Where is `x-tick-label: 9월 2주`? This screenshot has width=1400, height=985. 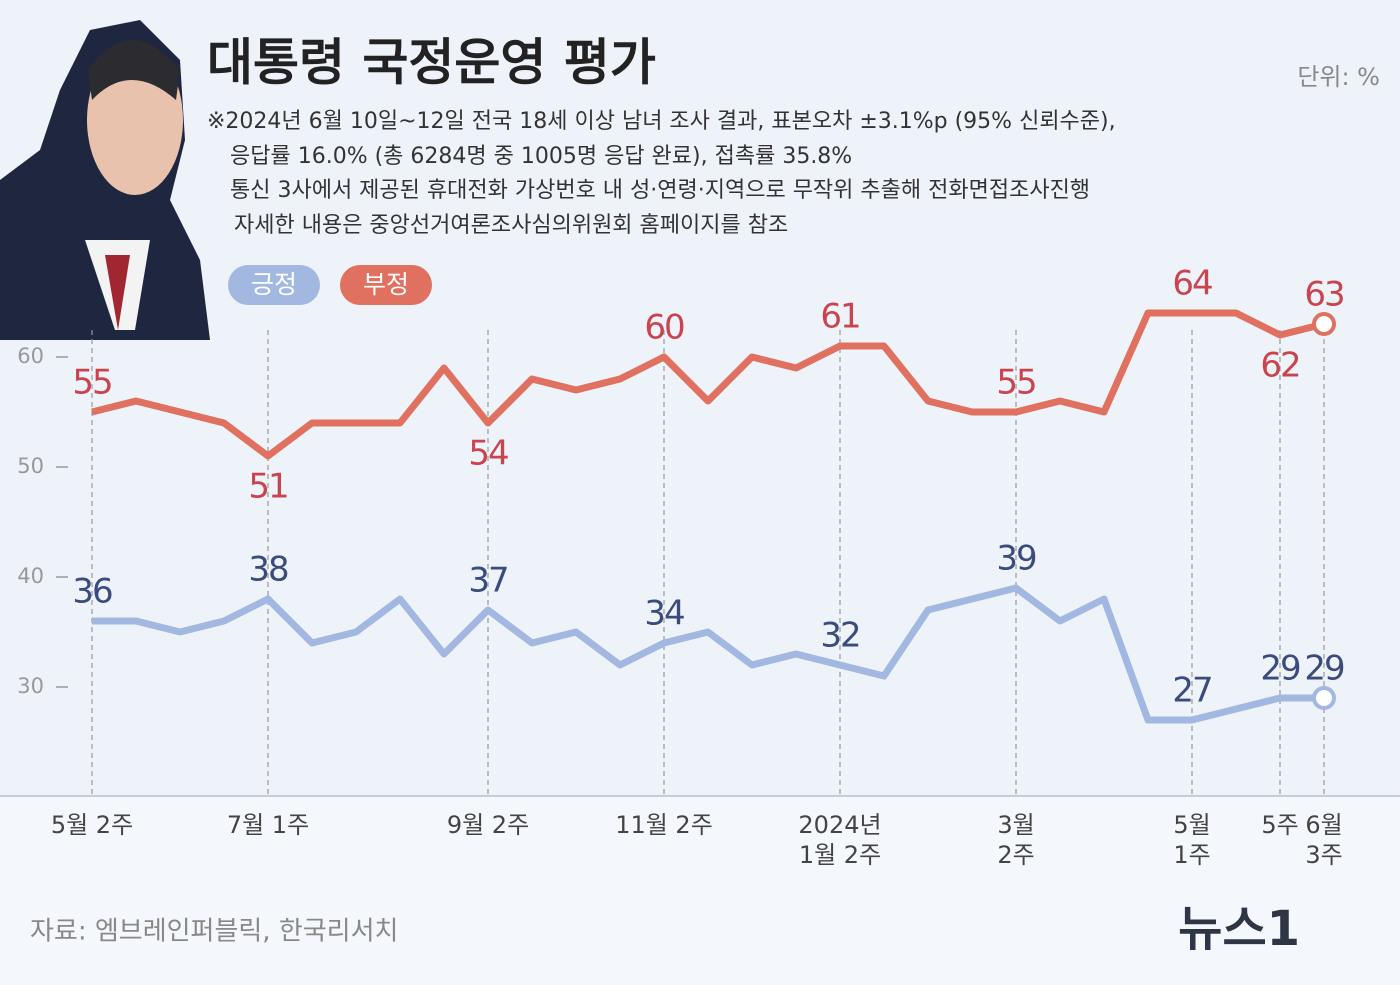 x-tick-label: 9월 2주 is located at coordinates (488, 825).